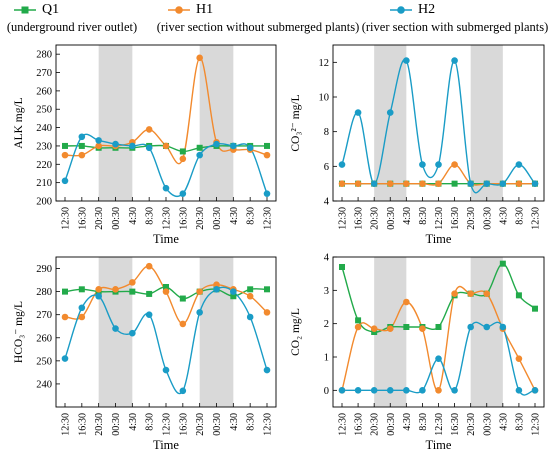 This screenshot has height=451, width=550. I want to click on y-tick-label: 10, so click(324, 98).